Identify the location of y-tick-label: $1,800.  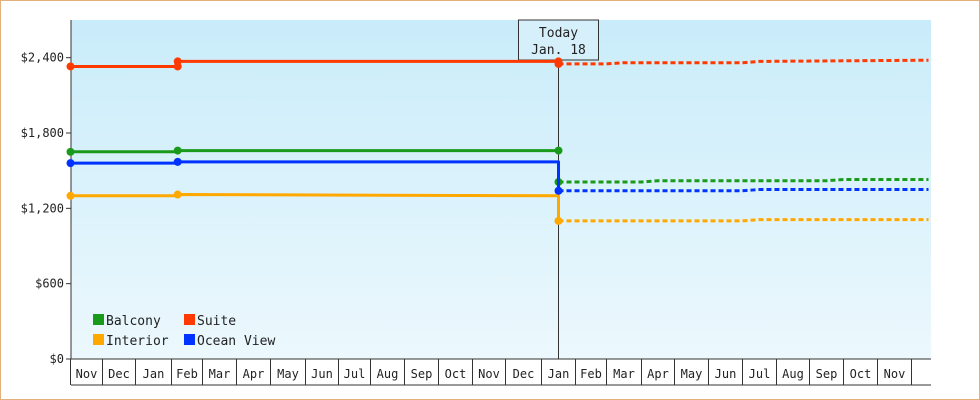
(42, 133).